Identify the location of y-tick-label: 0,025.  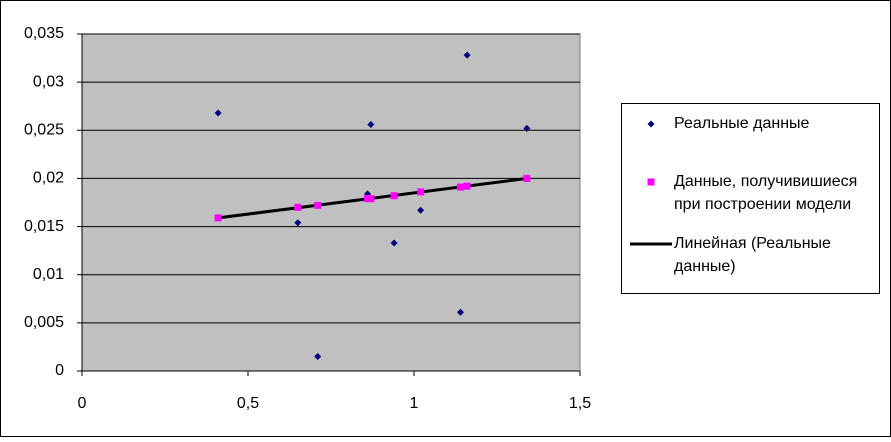
(44, 130).